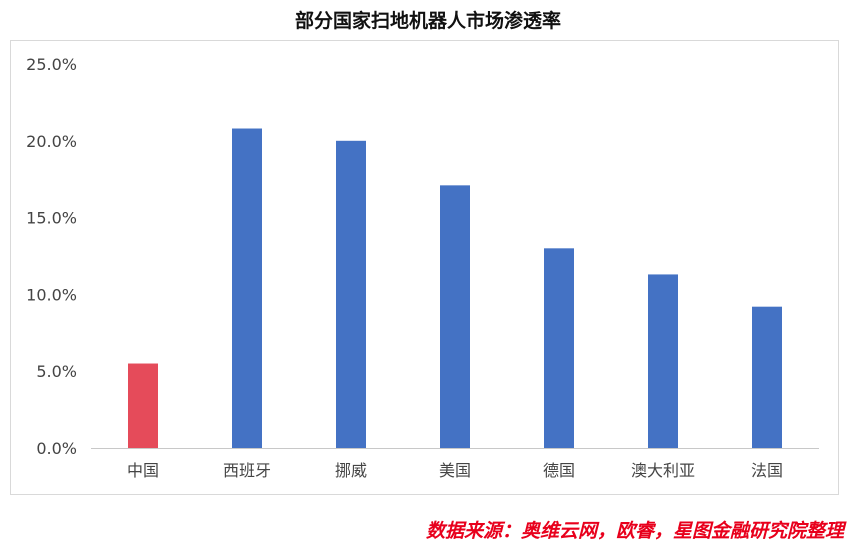 The image size is (856, 550). Describe the element at coordinates (143, 470) in the screenshot. I see `x-tick-label: 中国` at that location.